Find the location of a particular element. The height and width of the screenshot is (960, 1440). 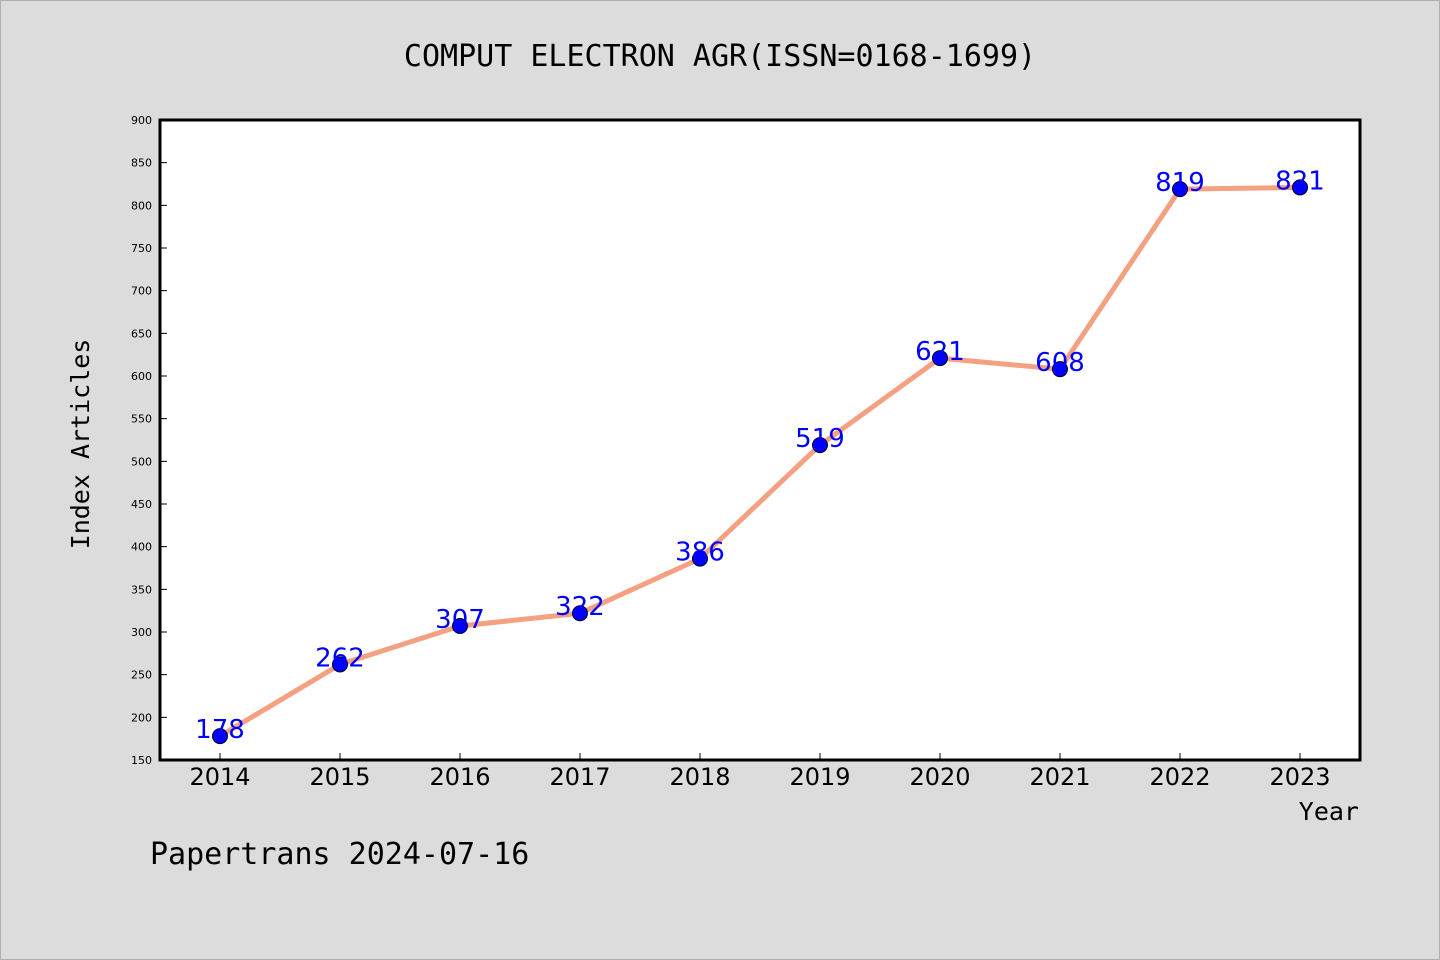

x-tick-label: 2022 is located at coordinates (1179, 777).